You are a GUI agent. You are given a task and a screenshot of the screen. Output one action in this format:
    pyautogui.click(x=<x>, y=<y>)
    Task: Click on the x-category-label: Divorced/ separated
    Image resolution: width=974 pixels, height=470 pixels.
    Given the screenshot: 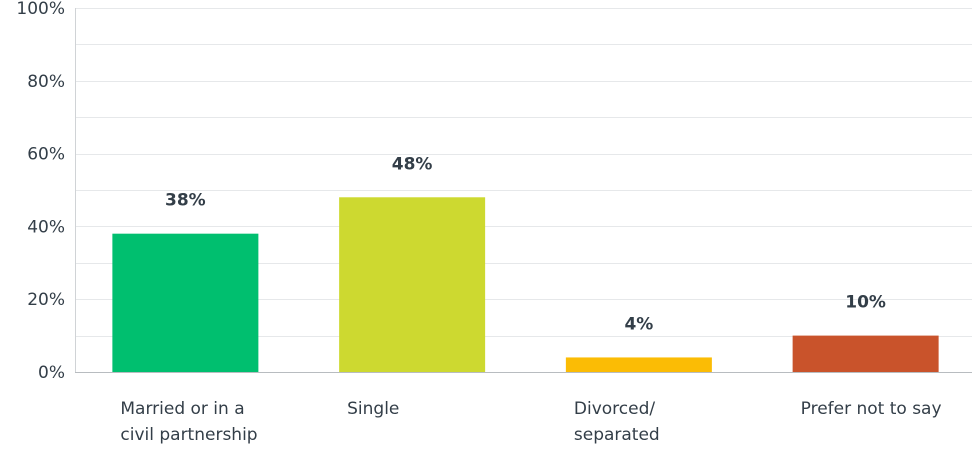 What is the action you would take?
    pyautogui.click(x=616, y=422)
    